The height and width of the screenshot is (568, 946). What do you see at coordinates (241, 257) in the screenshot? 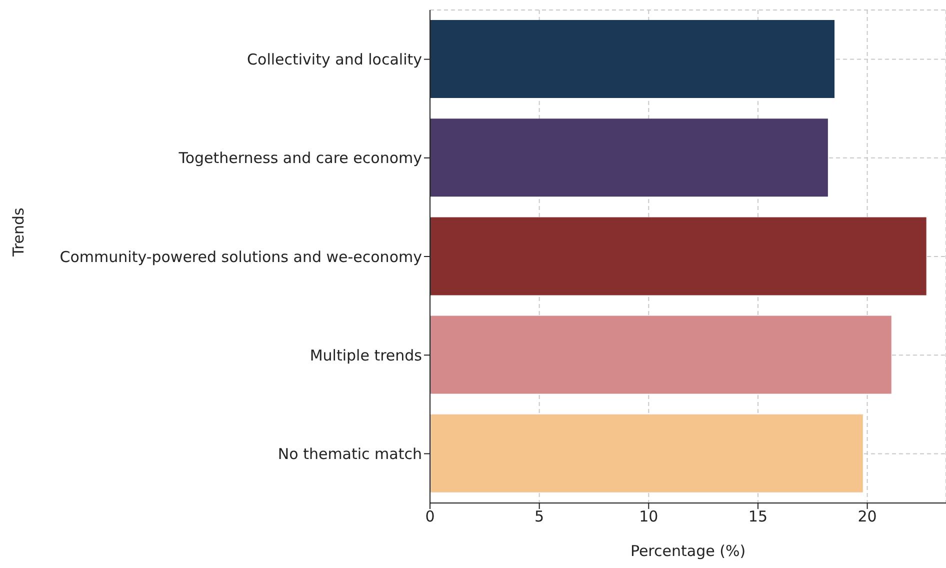
I see `y-tick-label: Community-powered solutions and we-economy` at bounding box center [241, 257].